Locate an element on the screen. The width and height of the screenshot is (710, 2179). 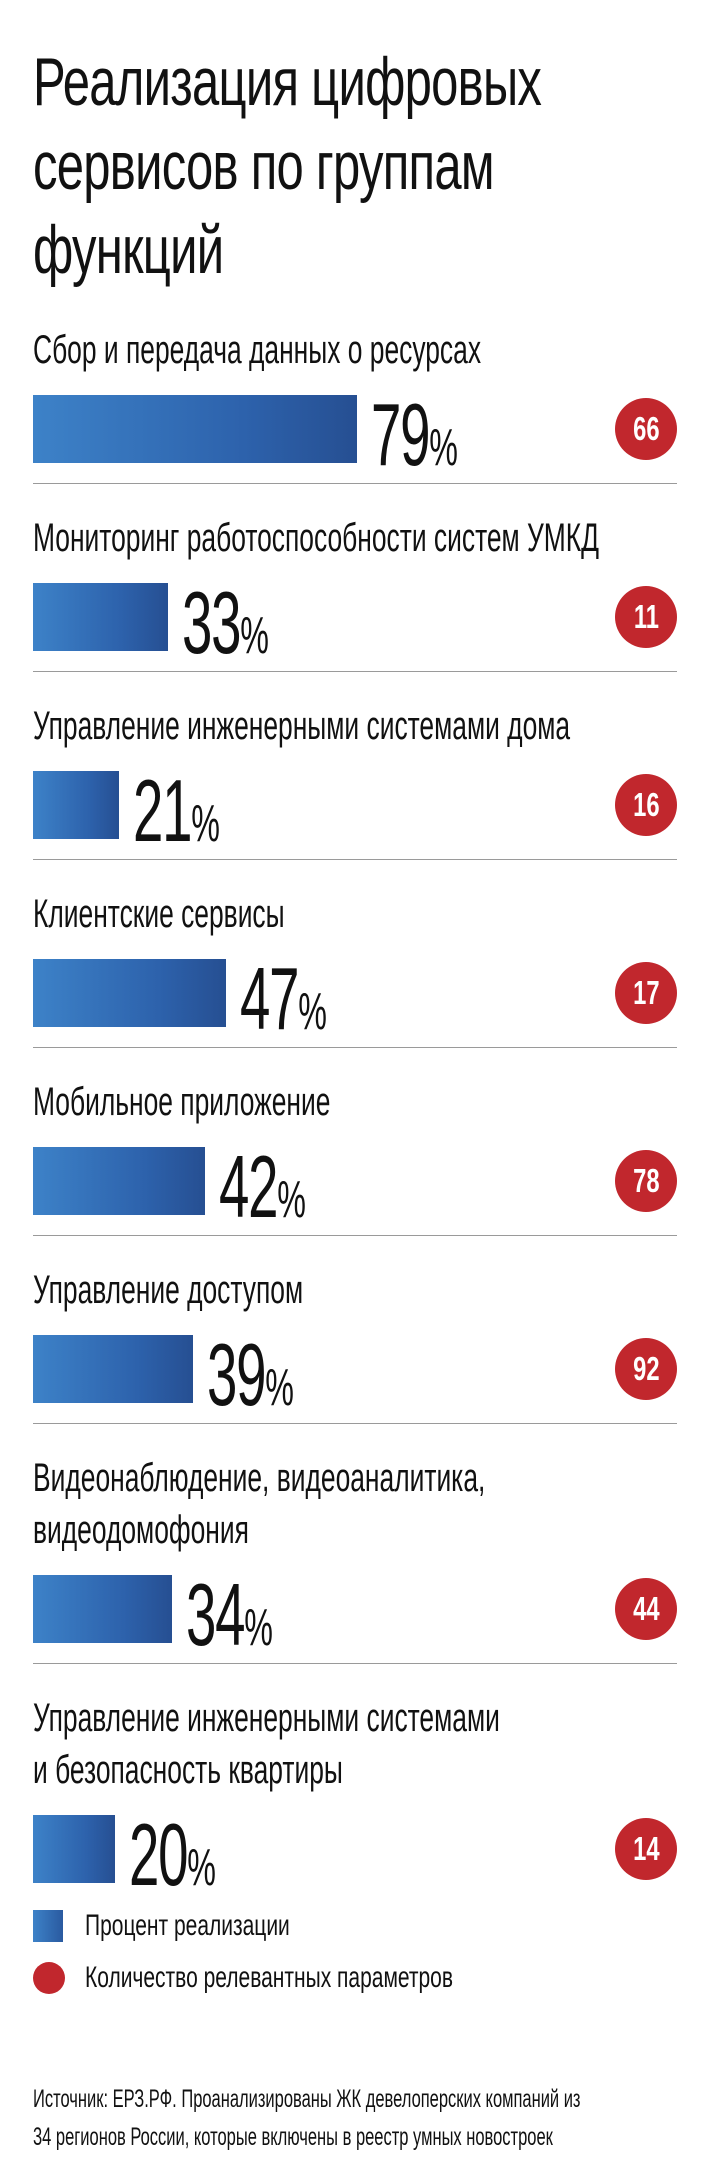
parameter-count-badge: 17 is located at coordinates (646, 993).